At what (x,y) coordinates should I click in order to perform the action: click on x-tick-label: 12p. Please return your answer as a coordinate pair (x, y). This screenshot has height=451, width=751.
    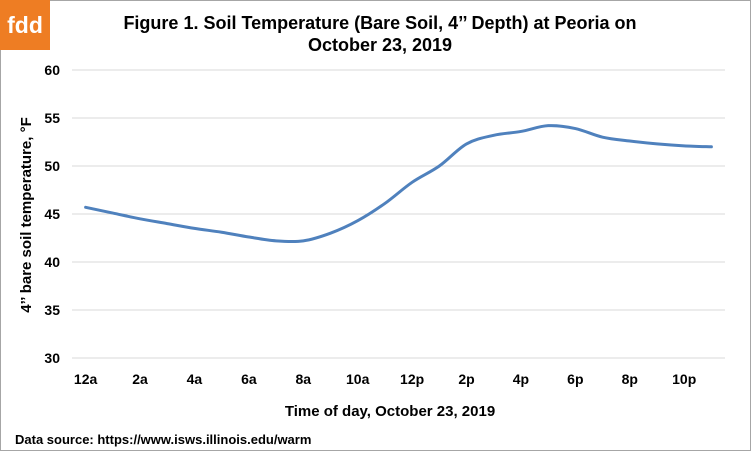
    Looking at the image, I should click on (412, 379).